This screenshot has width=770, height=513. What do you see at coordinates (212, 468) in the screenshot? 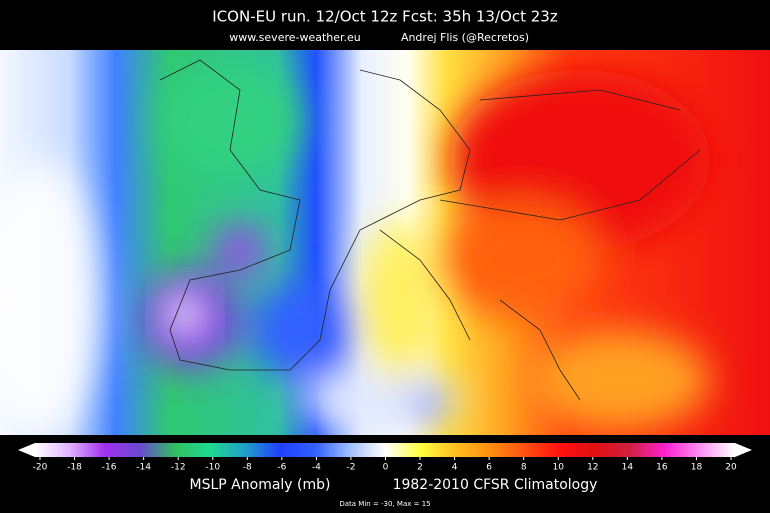
I see `tick-label: -10` at bounding box center [212, 468].